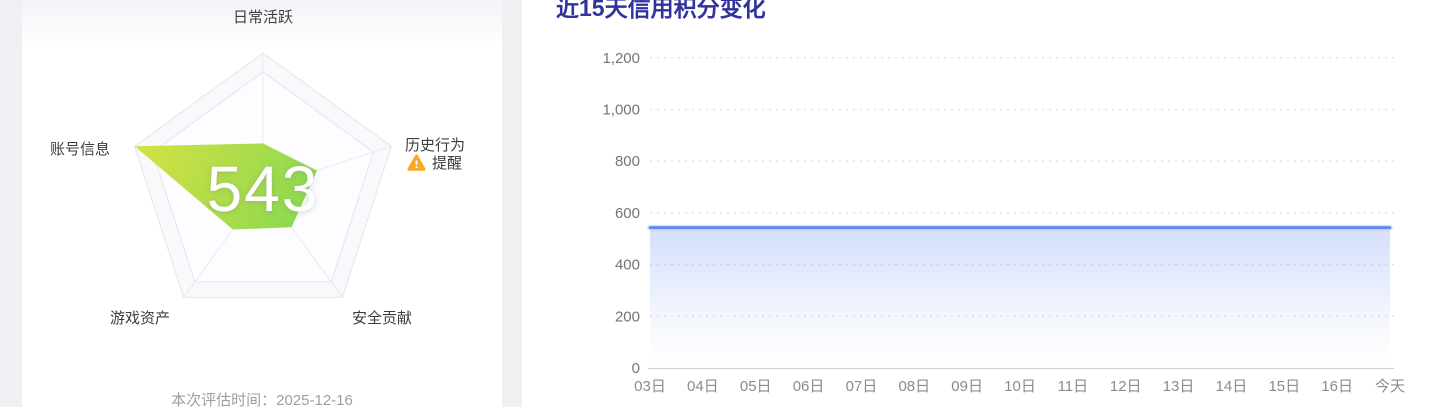  Describe the element at coordinates (862, 386) in the screenshot. I see `svg-text: 07日` at that location.